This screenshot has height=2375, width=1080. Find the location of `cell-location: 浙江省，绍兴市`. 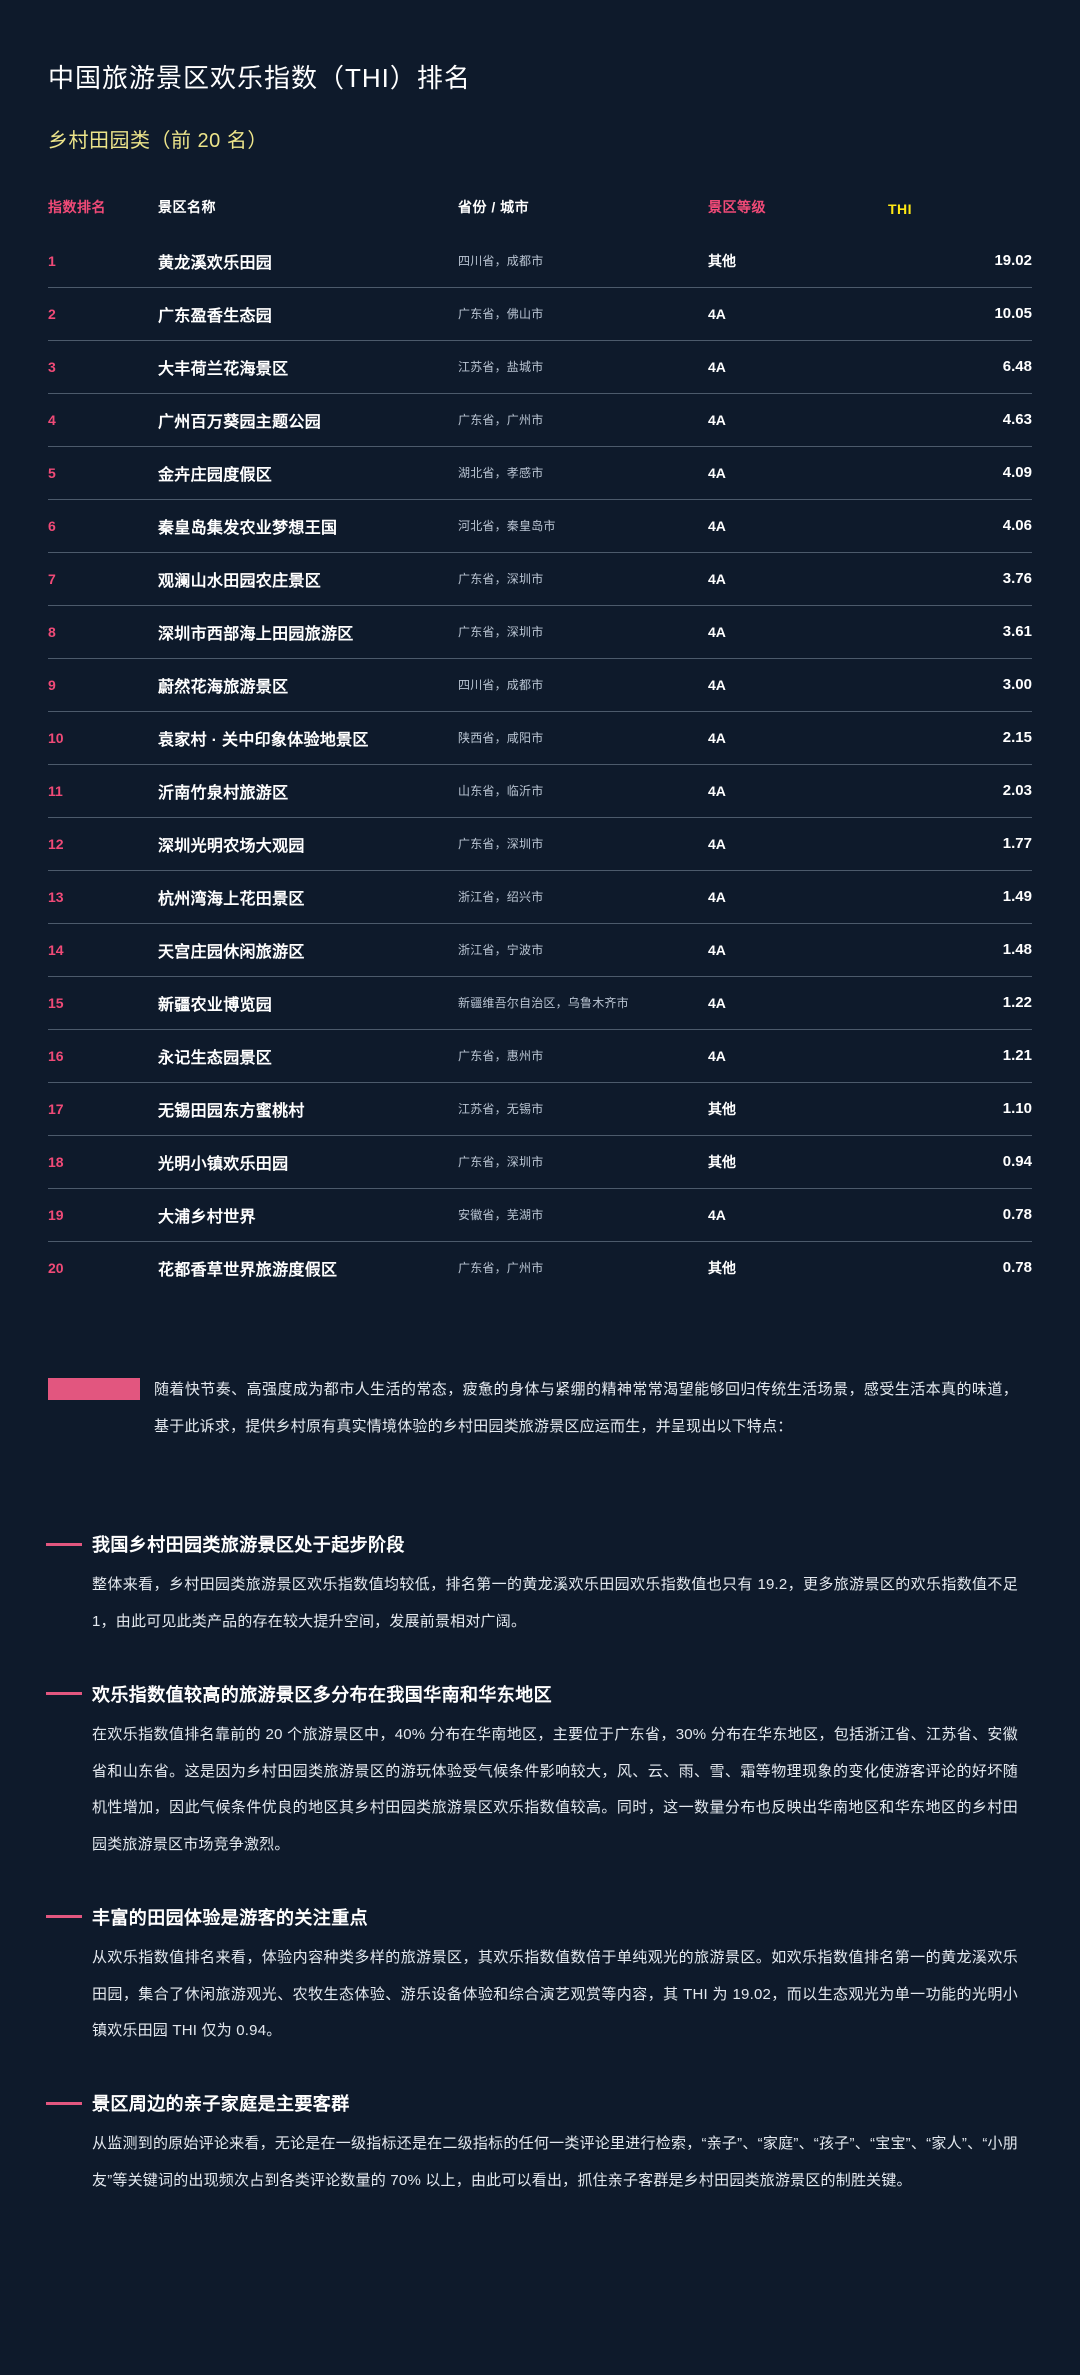

cell-location: 浙江省，绍兴市 is located at coordinates (583, 896).